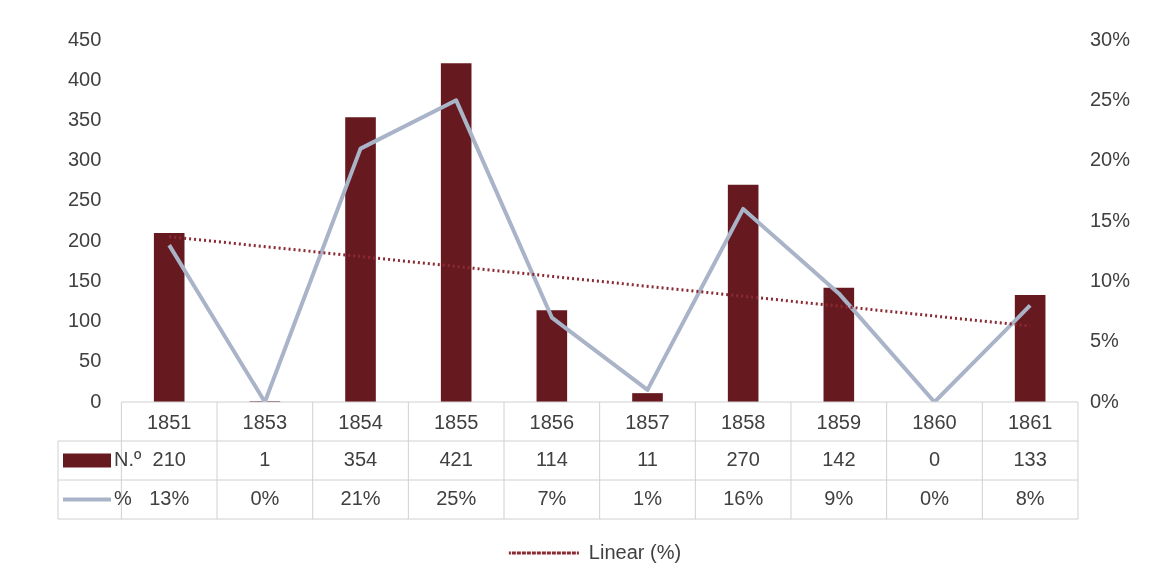 The width and height of the screenshot is (1170, 579). What do you see at coordinates (84, 38) in the screenshot?
I see `y-tick-label: 450` at bounding box center [84, 38].